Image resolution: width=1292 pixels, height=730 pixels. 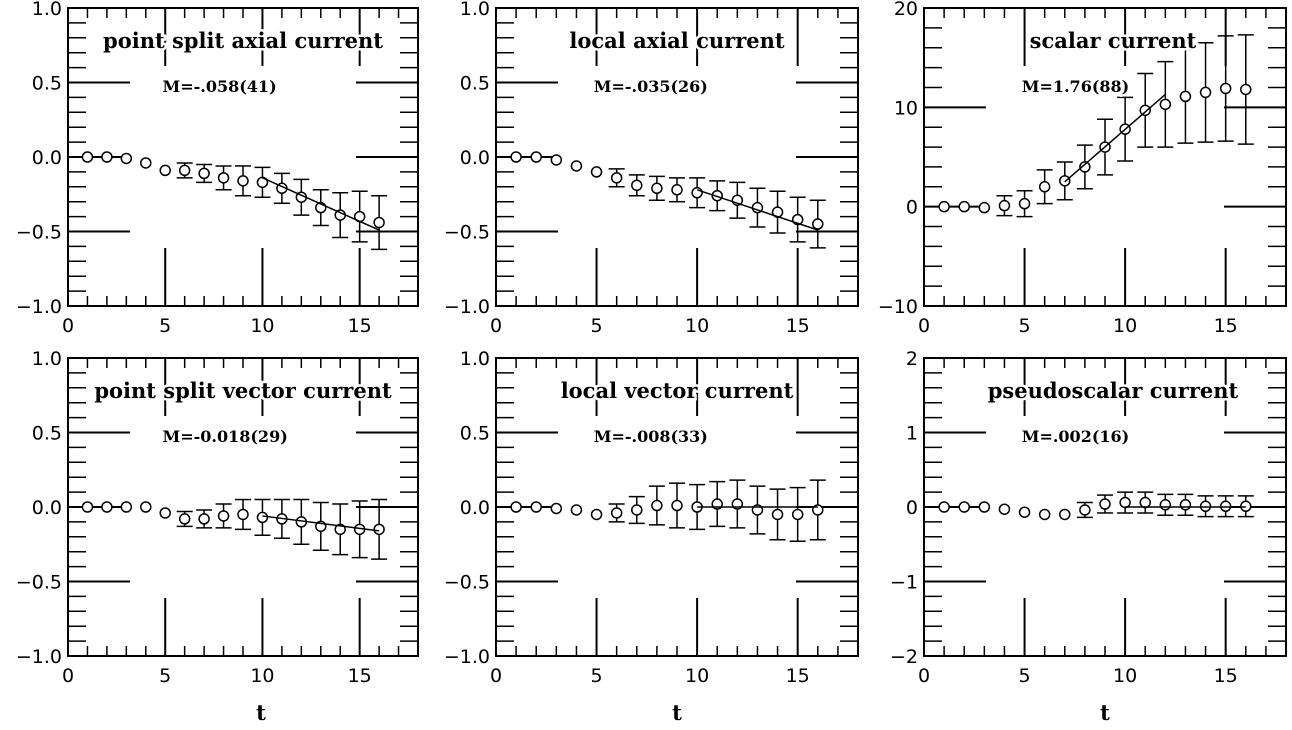 What do you see at coordinates (651, 436) in the screenshot?
I see `mass-annotation: M=-.008(33)` at bounding box center [651, 436].